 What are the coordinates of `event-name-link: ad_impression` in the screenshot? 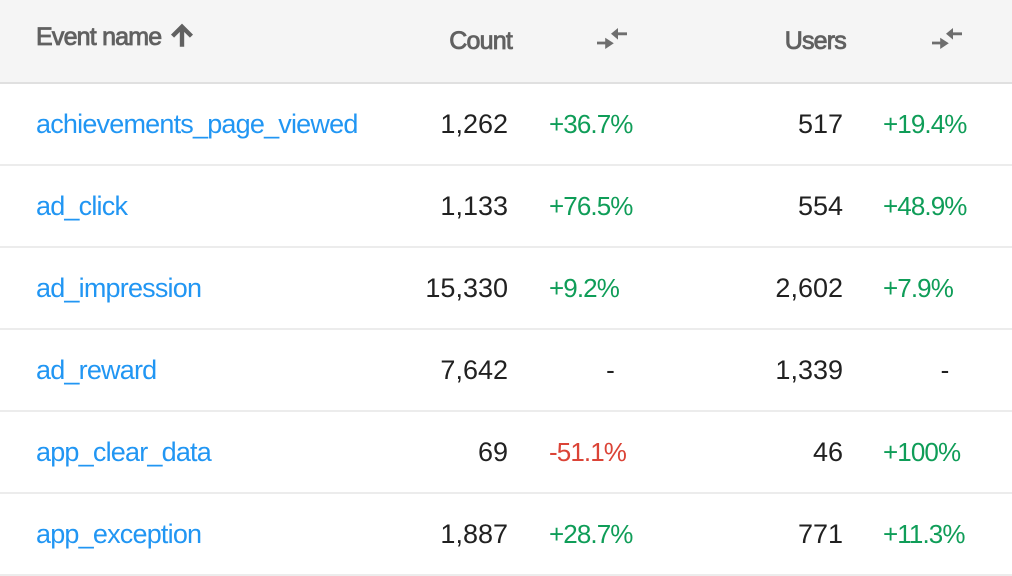 It's located at (119, 287).